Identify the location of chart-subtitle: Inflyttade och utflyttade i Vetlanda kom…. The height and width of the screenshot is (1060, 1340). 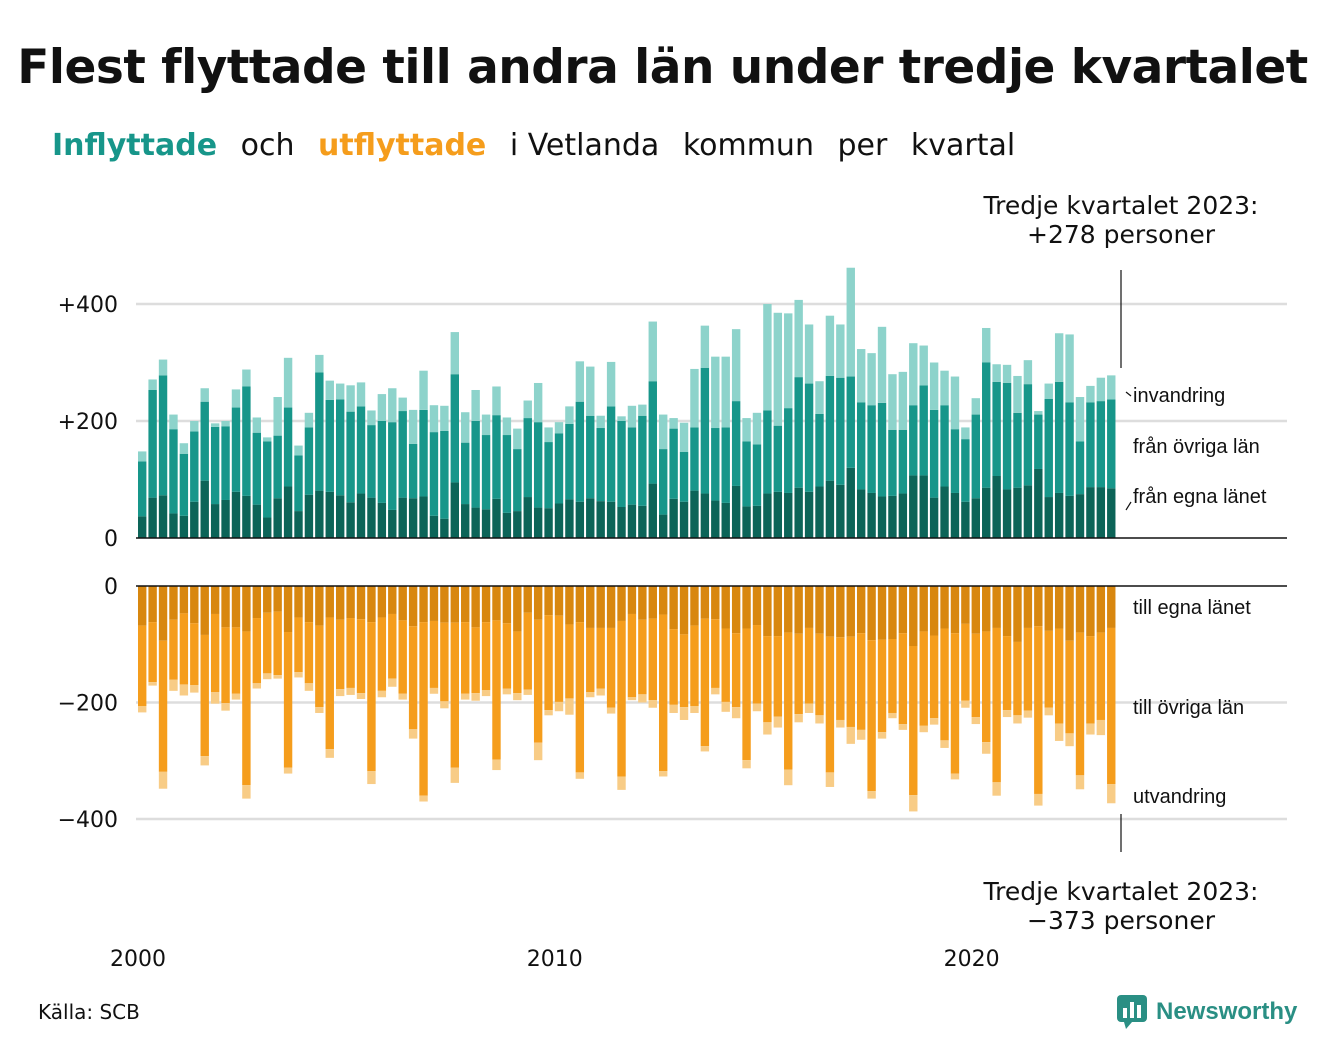
(540, 145).